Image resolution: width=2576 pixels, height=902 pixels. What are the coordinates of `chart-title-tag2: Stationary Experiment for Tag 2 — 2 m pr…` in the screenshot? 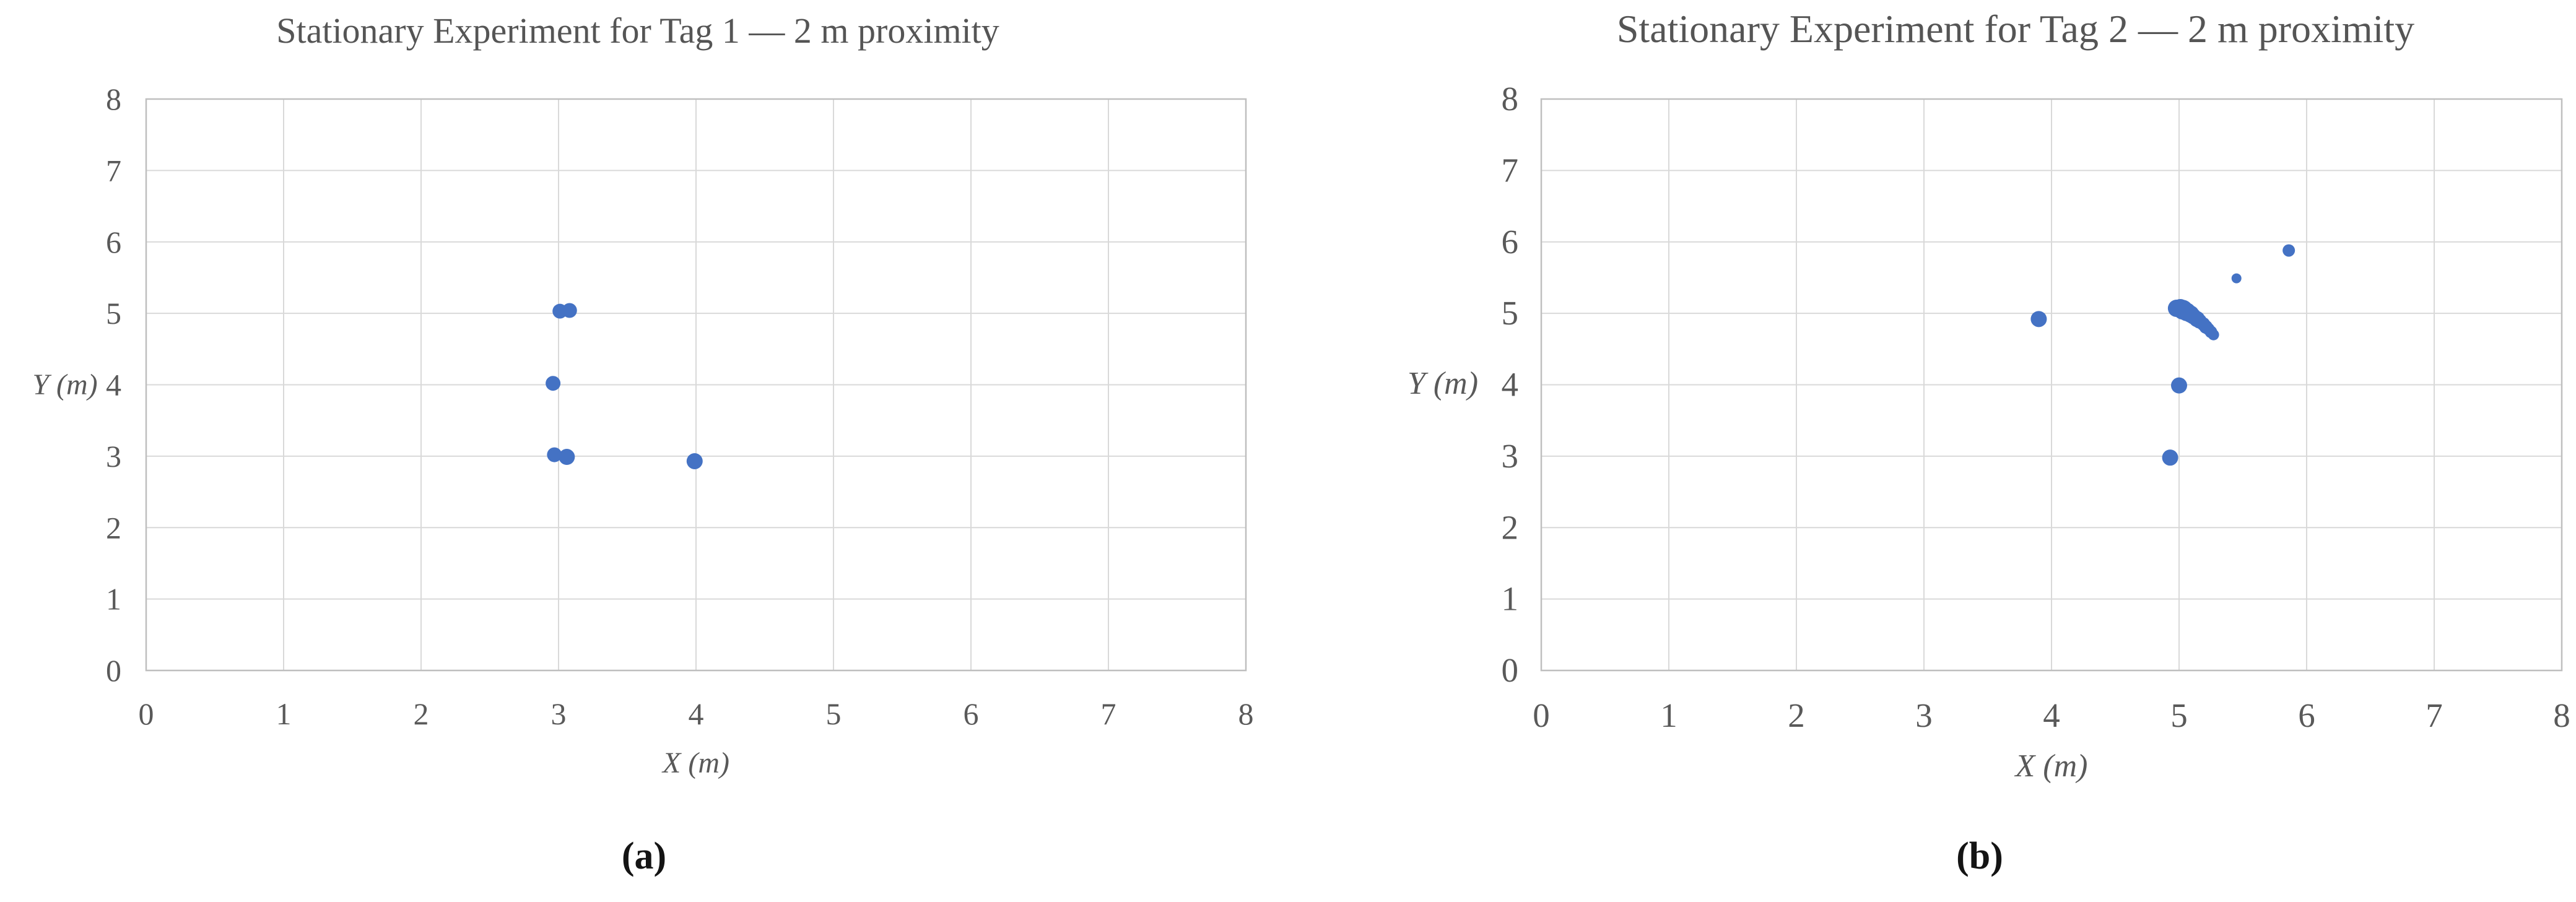 It's located at (2015, 29).